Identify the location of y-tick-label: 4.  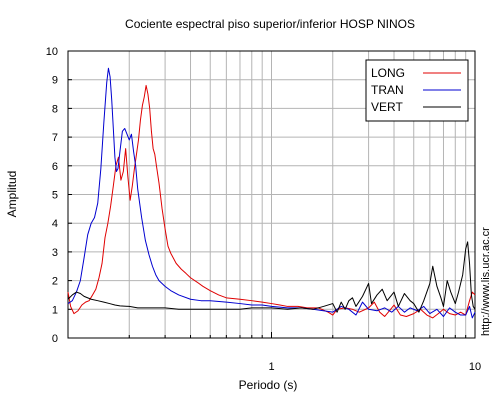
(55, 224).